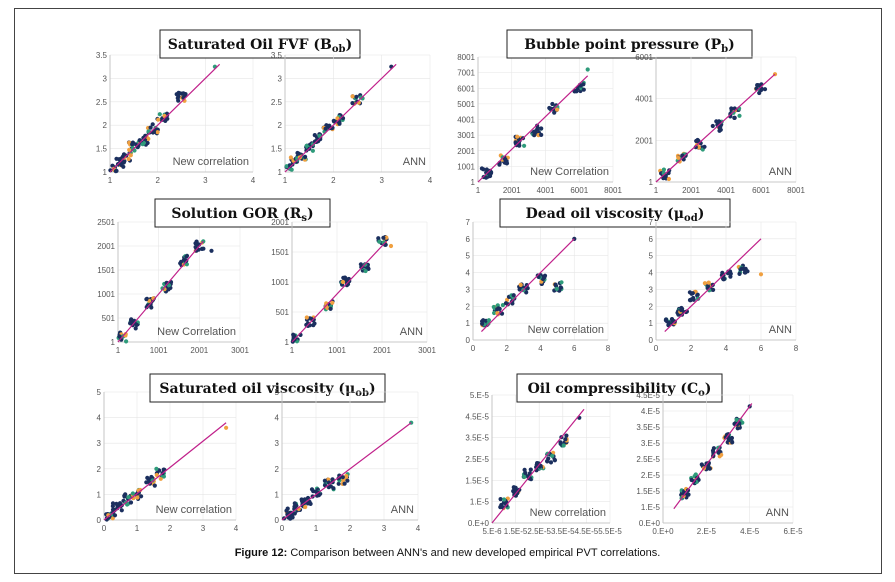 Image resolution: width=895 pixels, height=582 pixels. What do you see at coordinates (99, 418) in the screenshot?
I see `y-tick-label: 4` at bounding box center [99, 418].